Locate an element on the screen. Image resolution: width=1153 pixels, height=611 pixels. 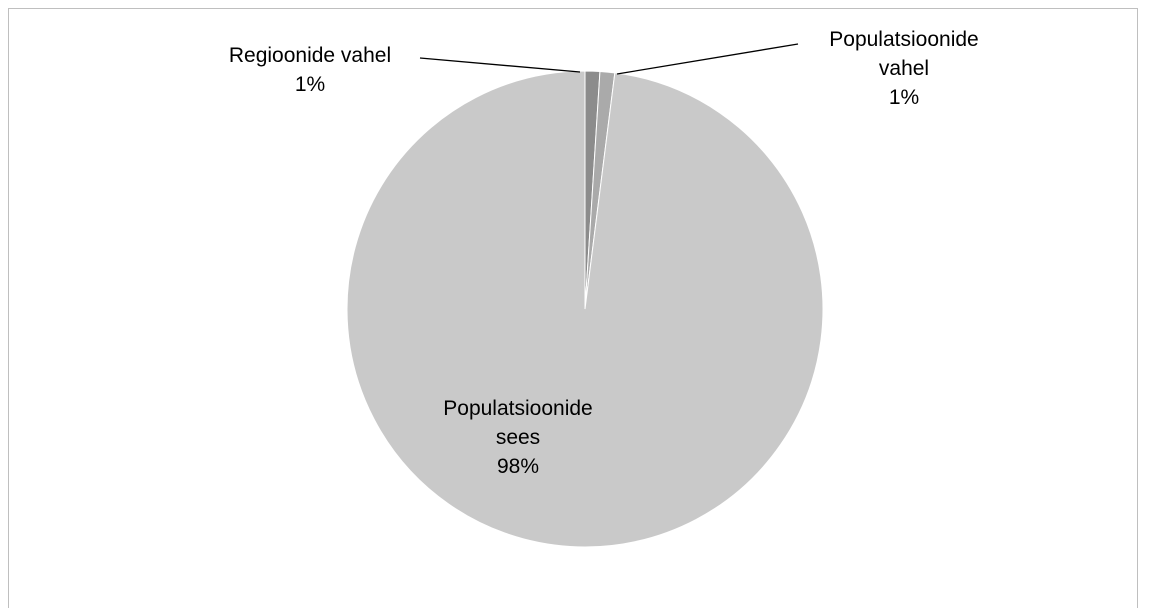
leader-lines is located at coordinates (609, 59).